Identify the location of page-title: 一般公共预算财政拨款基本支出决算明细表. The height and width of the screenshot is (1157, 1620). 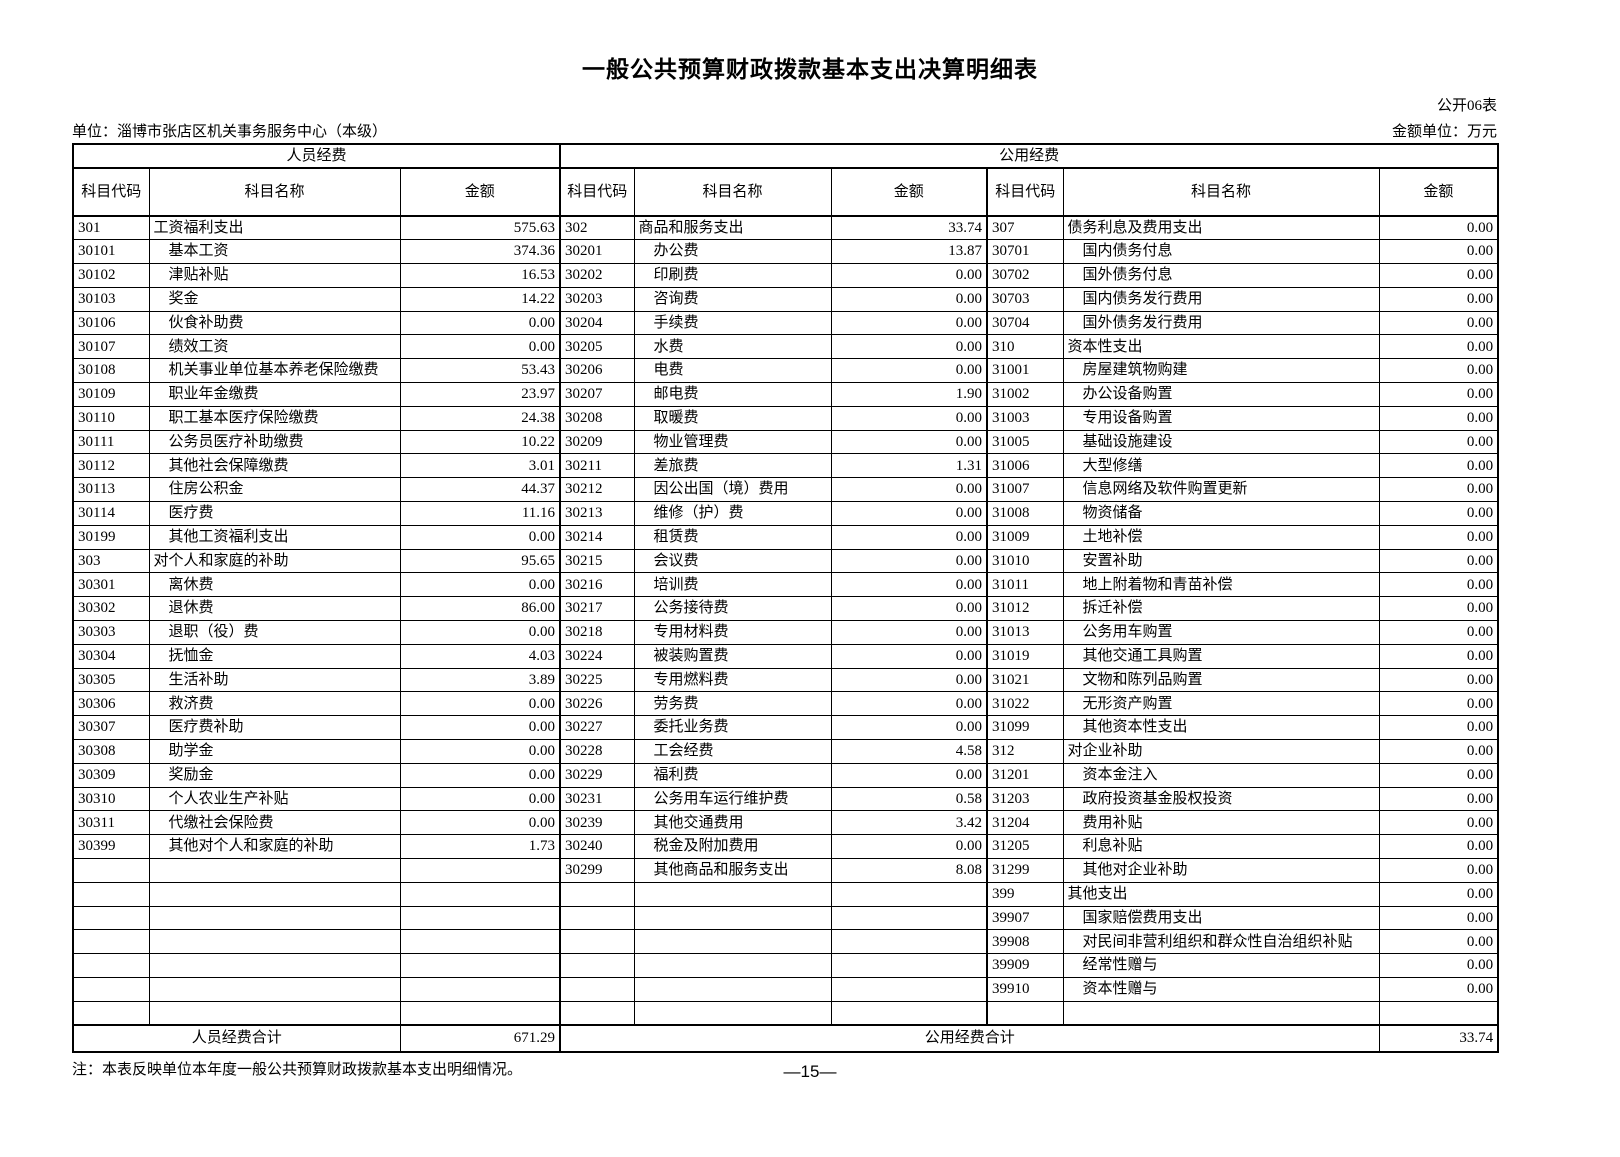
(810, 69).